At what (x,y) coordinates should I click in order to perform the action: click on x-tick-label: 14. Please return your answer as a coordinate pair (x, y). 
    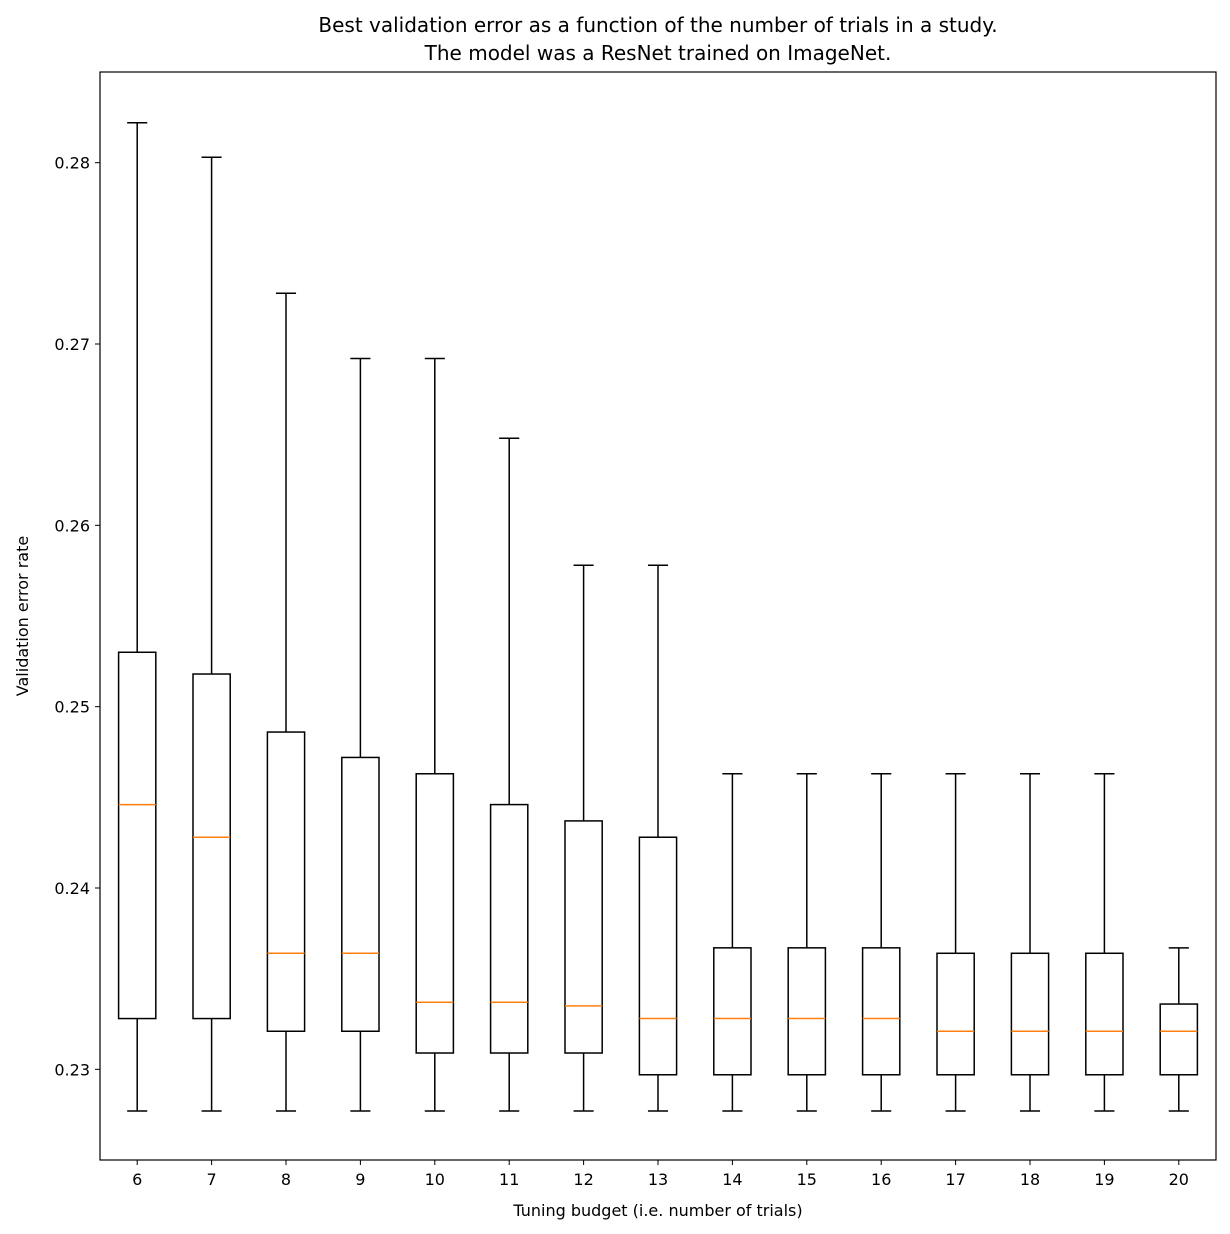
    Looking at the image, I should click on (732, 1179).